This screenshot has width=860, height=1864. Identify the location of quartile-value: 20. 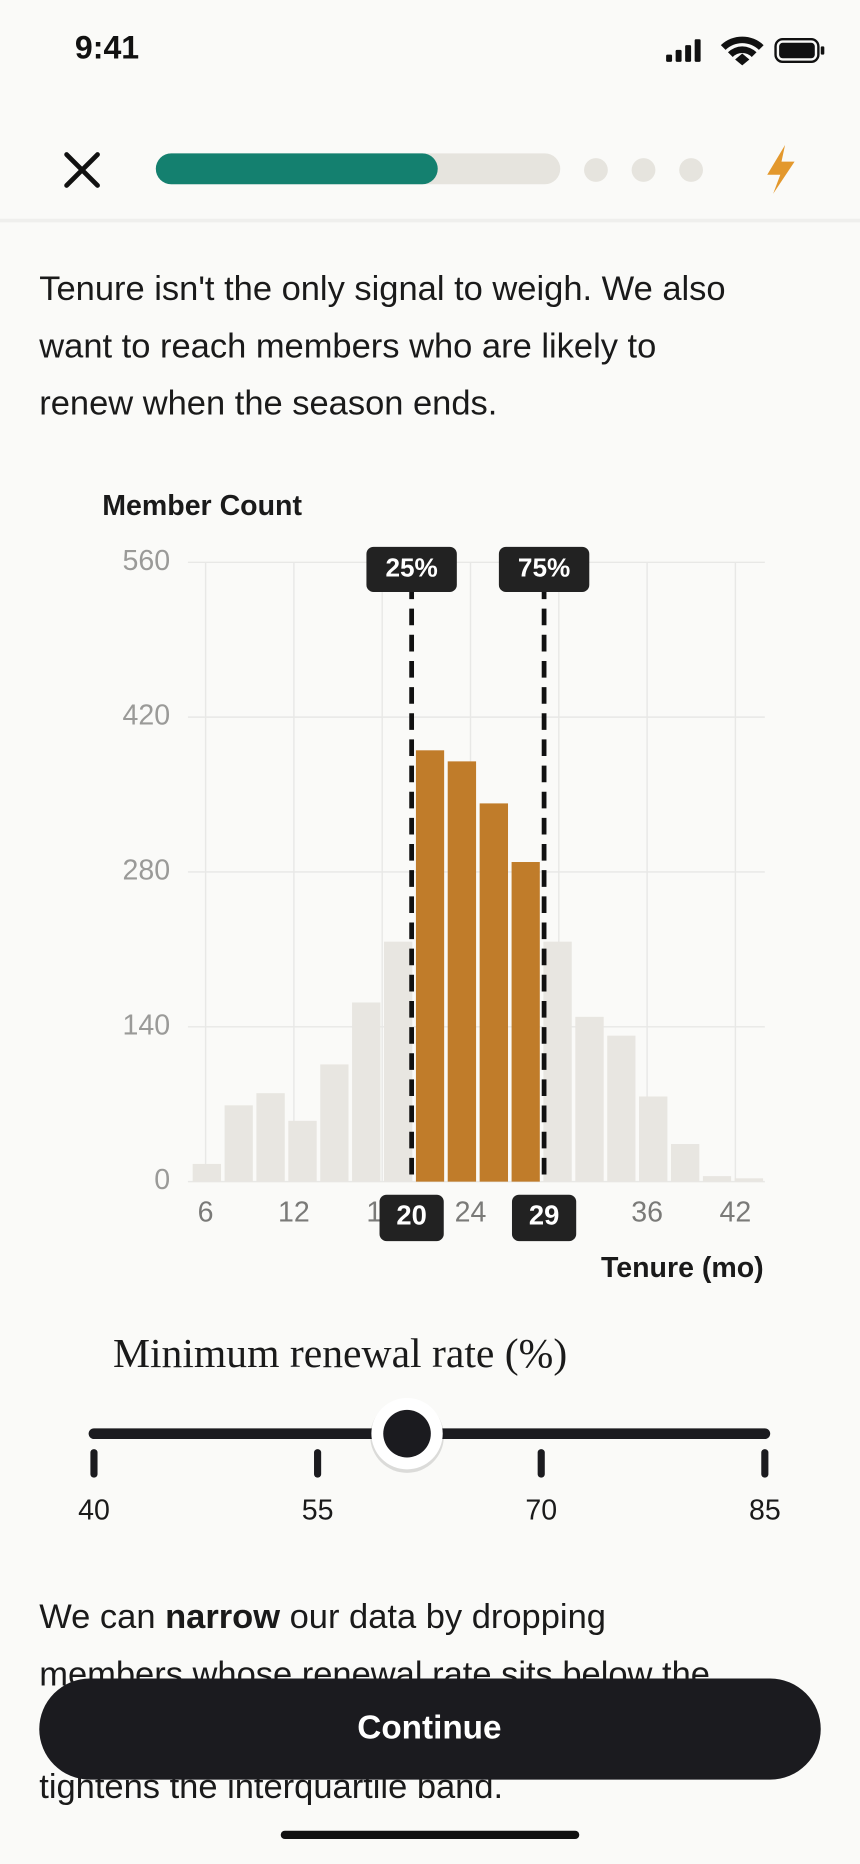
(411, 1215).